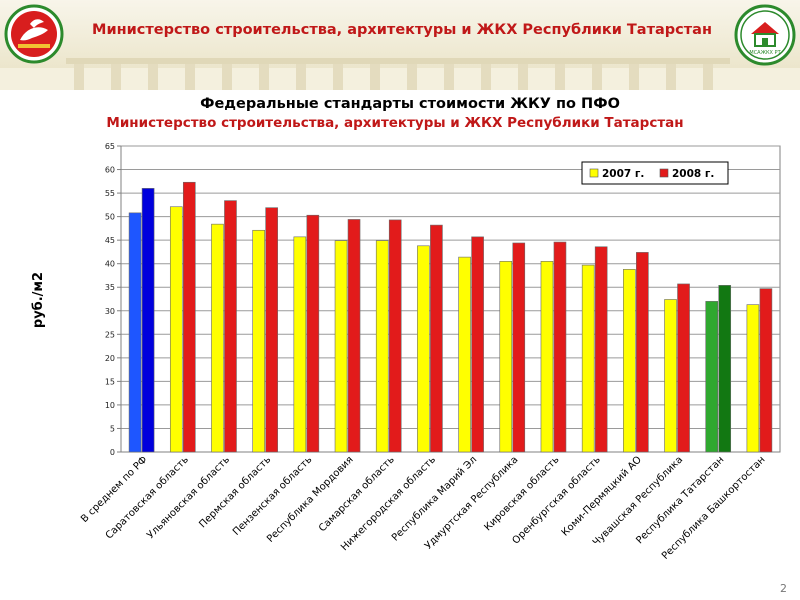 The image size is (800, 600). I want to click on y-tick-label: 50, so click(110, 217).